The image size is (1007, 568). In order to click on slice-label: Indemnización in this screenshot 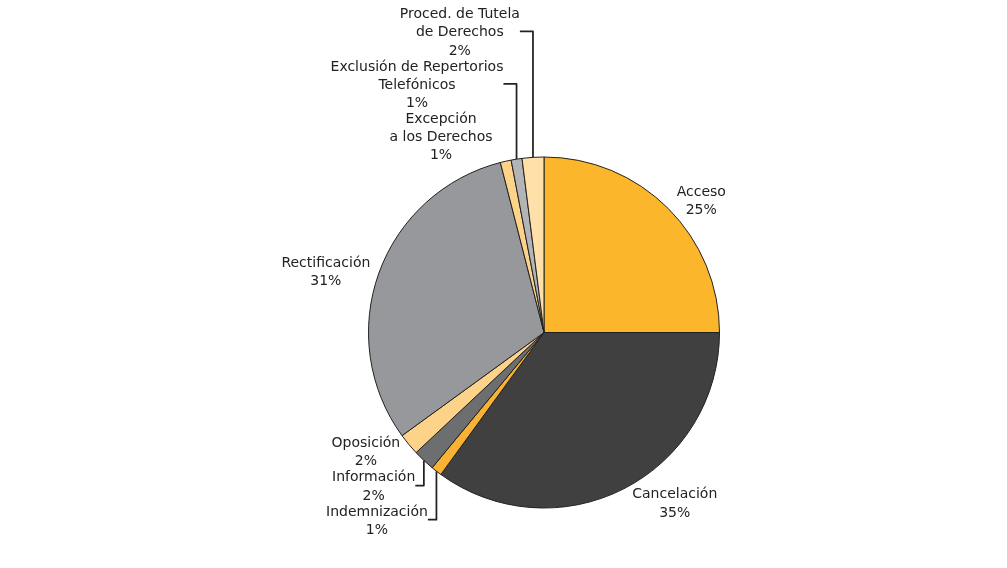, I will do `click(377, 510)`.